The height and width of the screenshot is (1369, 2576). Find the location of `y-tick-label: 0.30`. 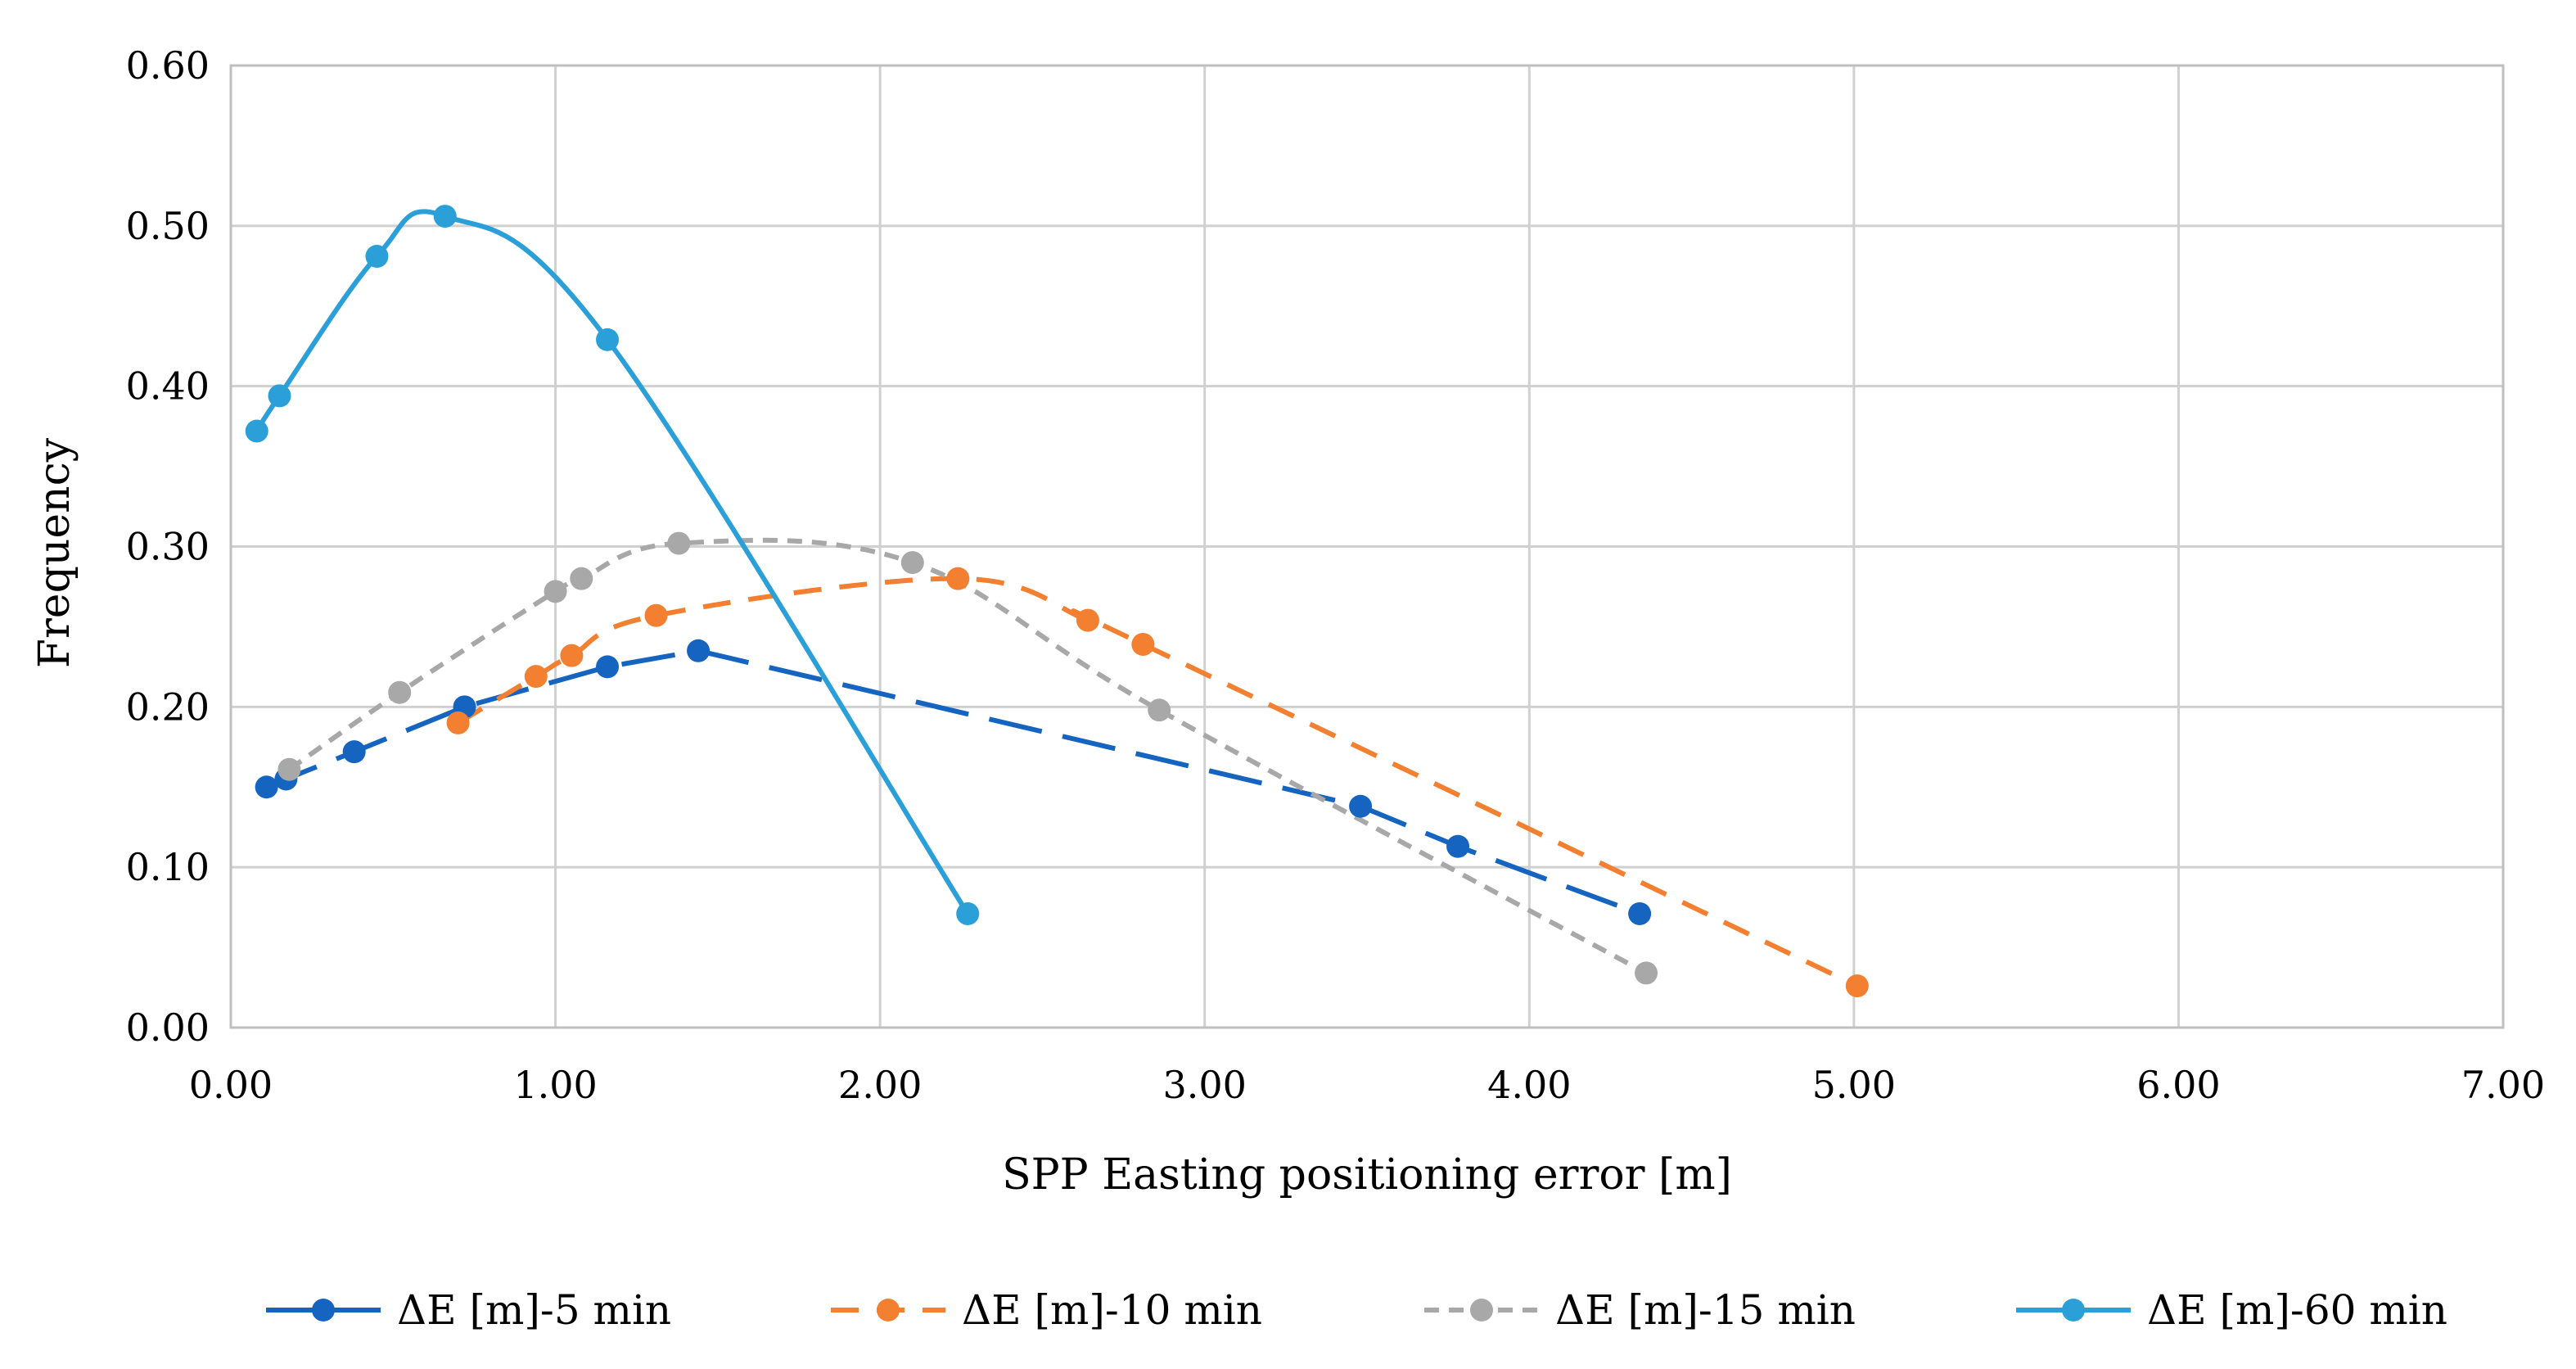

y-tick-label: 0.30 is located at coordinates (168, 547).